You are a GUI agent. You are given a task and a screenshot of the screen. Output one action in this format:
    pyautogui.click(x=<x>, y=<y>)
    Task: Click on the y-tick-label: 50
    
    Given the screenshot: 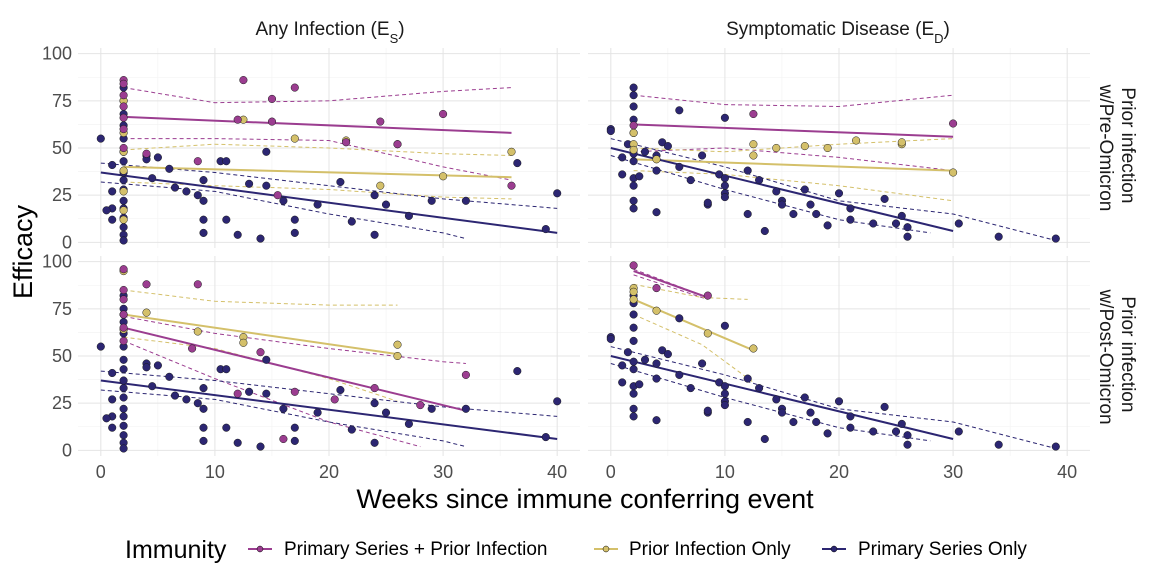 What is the action you would take?
    pyautogui.click(x=62, y=148)
    